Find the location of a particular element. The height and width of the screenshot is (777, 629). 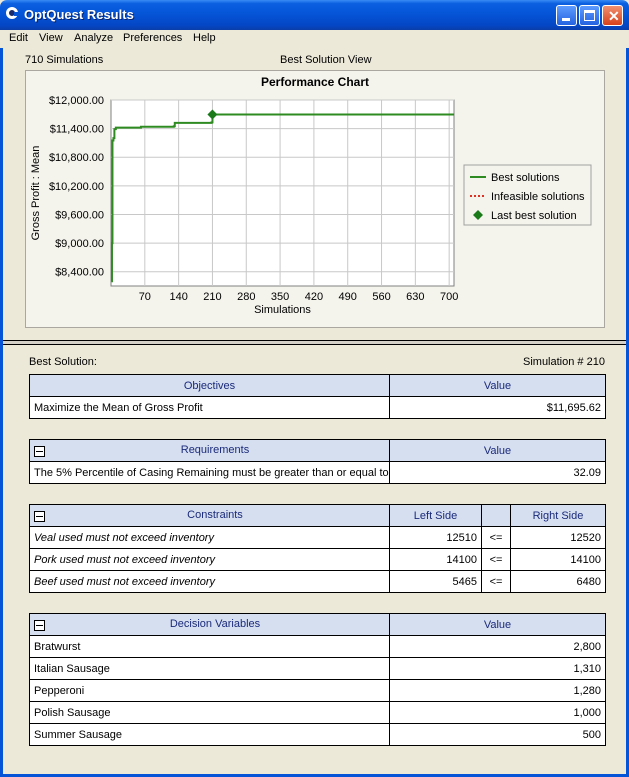

decision-variables-header: Decision Variables is located at coordinates (215, 624).